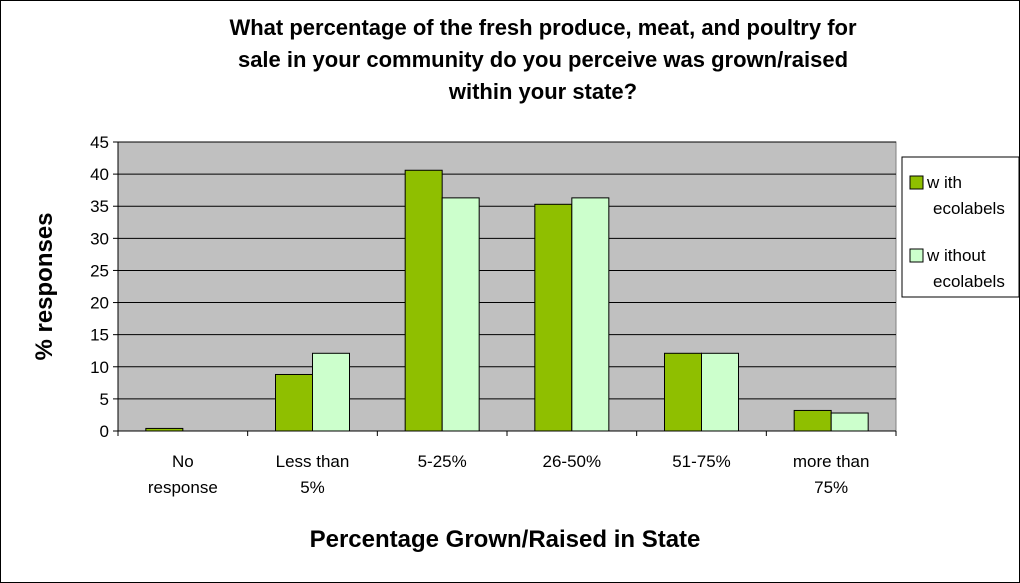 This screenshot has height=583, width=1020. I want to click on x-tick-label: Less than, so click(313, 461).